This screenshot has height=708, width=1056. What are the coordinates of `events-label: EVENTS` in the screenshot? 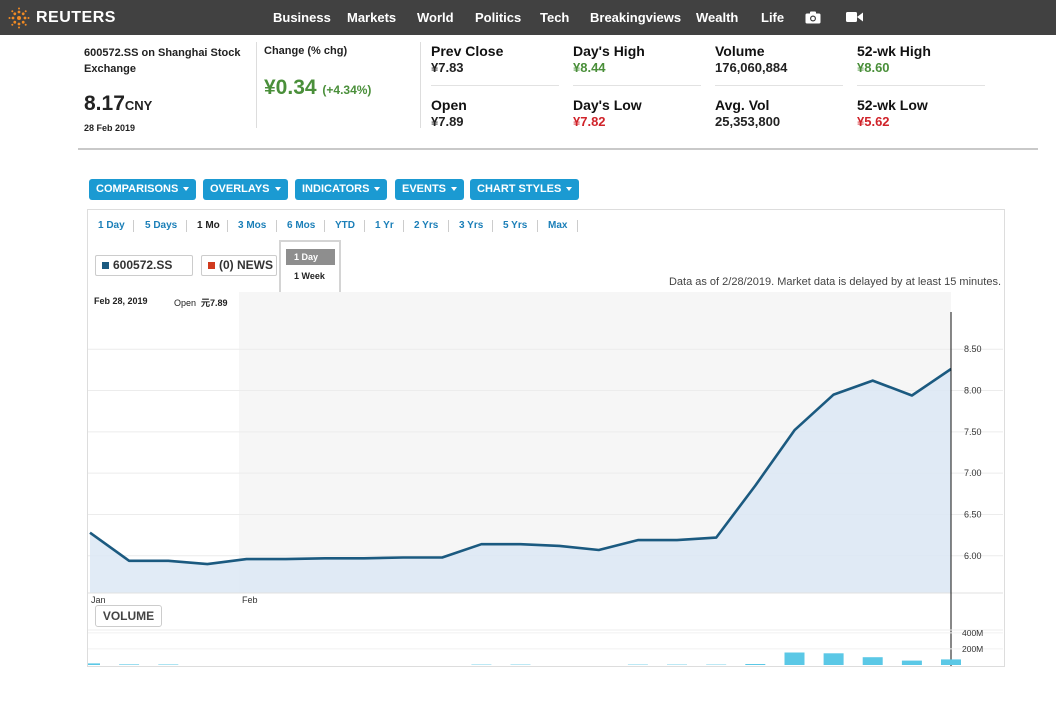 It's located at (424, 189).